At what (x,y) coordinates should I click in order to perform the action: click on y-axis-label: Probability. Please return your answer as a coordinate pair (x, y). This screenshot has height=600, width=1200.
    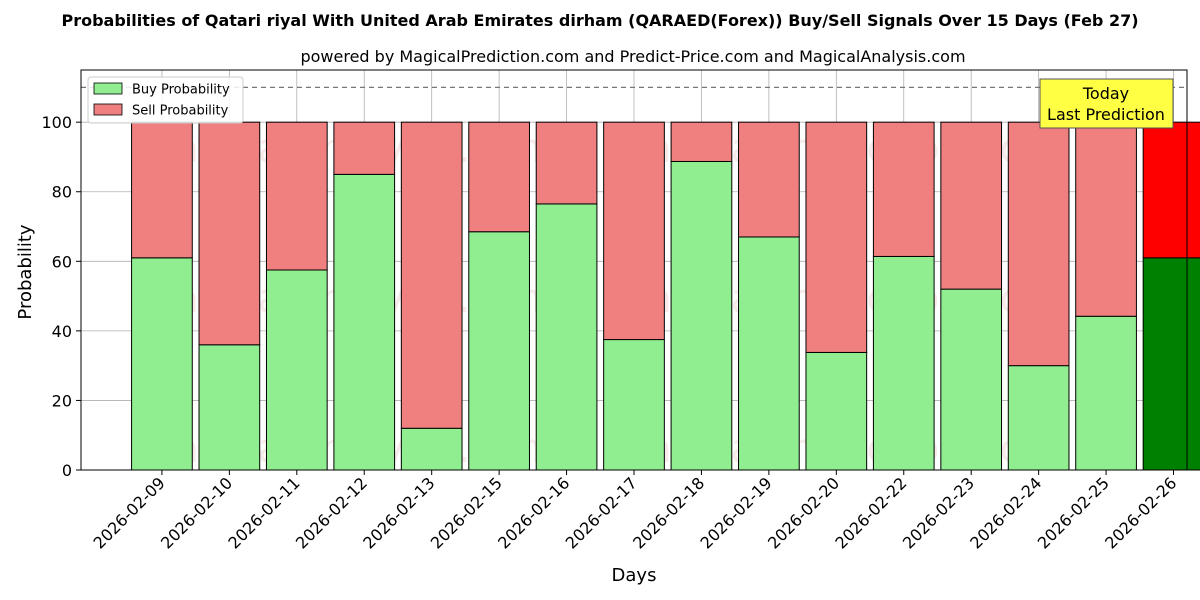
    Looking at the image, I should click on (25, 271).